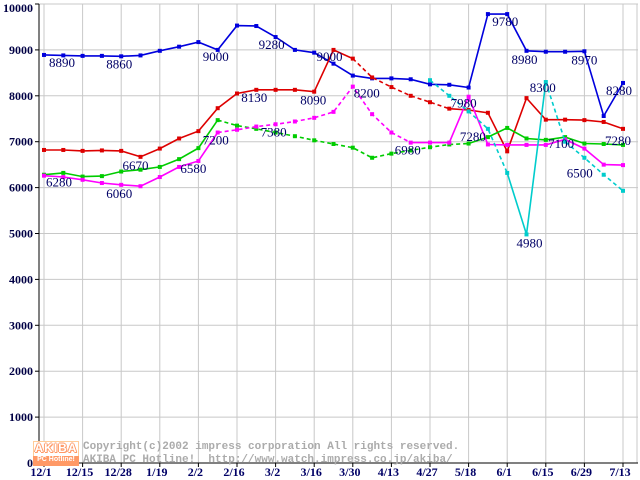 This screenshot has width=640, height=480. What do you see at coordinates (343, 139) in the screenshot?
I see `series-green-line` at bounding box center [343, 139].